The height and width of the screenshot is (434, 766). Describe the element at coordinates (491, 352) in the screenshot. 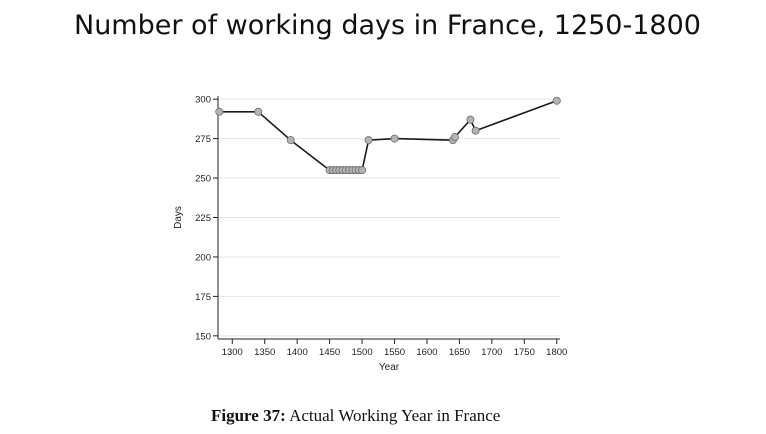

I see `x-tick-label: 1700` at that location.